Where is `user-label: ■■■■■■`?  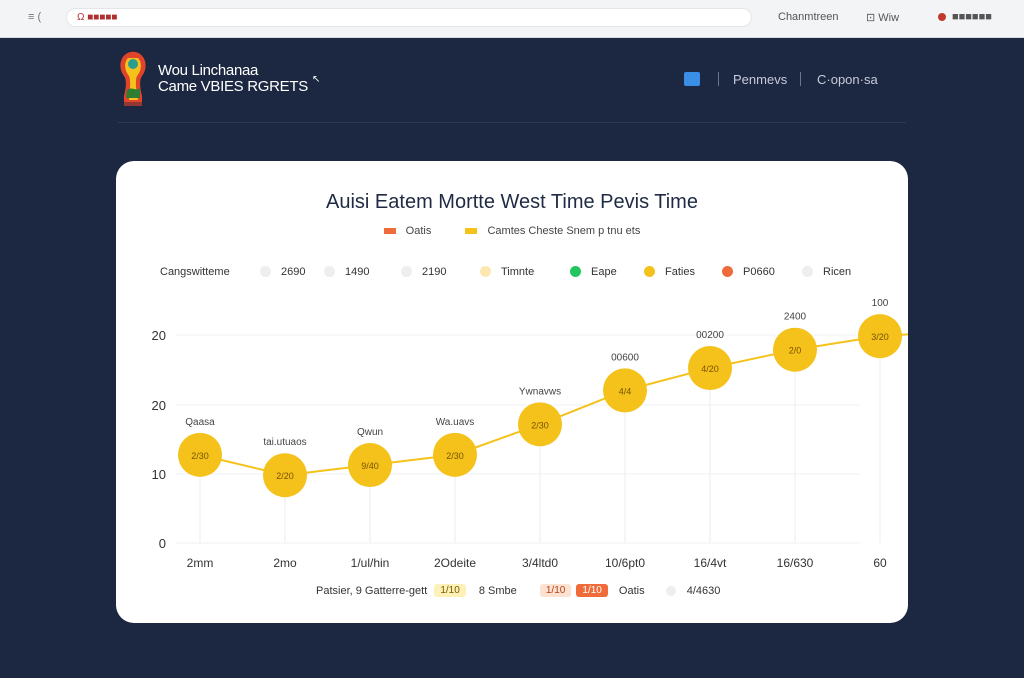 user-label: ■■■■■■ is located at coordinates (972, 17).